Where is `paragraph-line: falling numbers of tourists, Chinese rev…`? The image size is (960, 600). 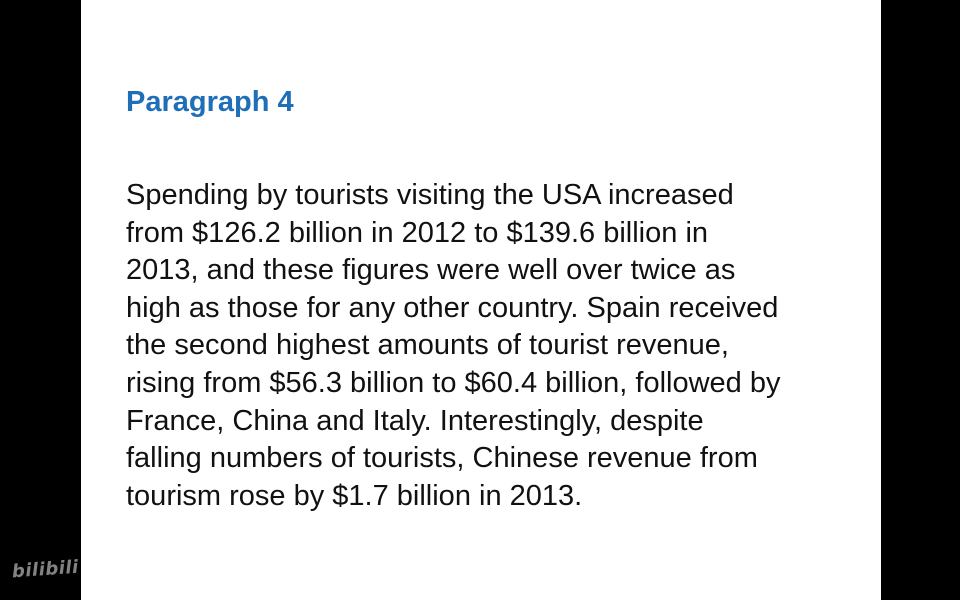
paragraph-line: falling numbers of tourists, Chinese rev… is located at coordinates (442, 458).